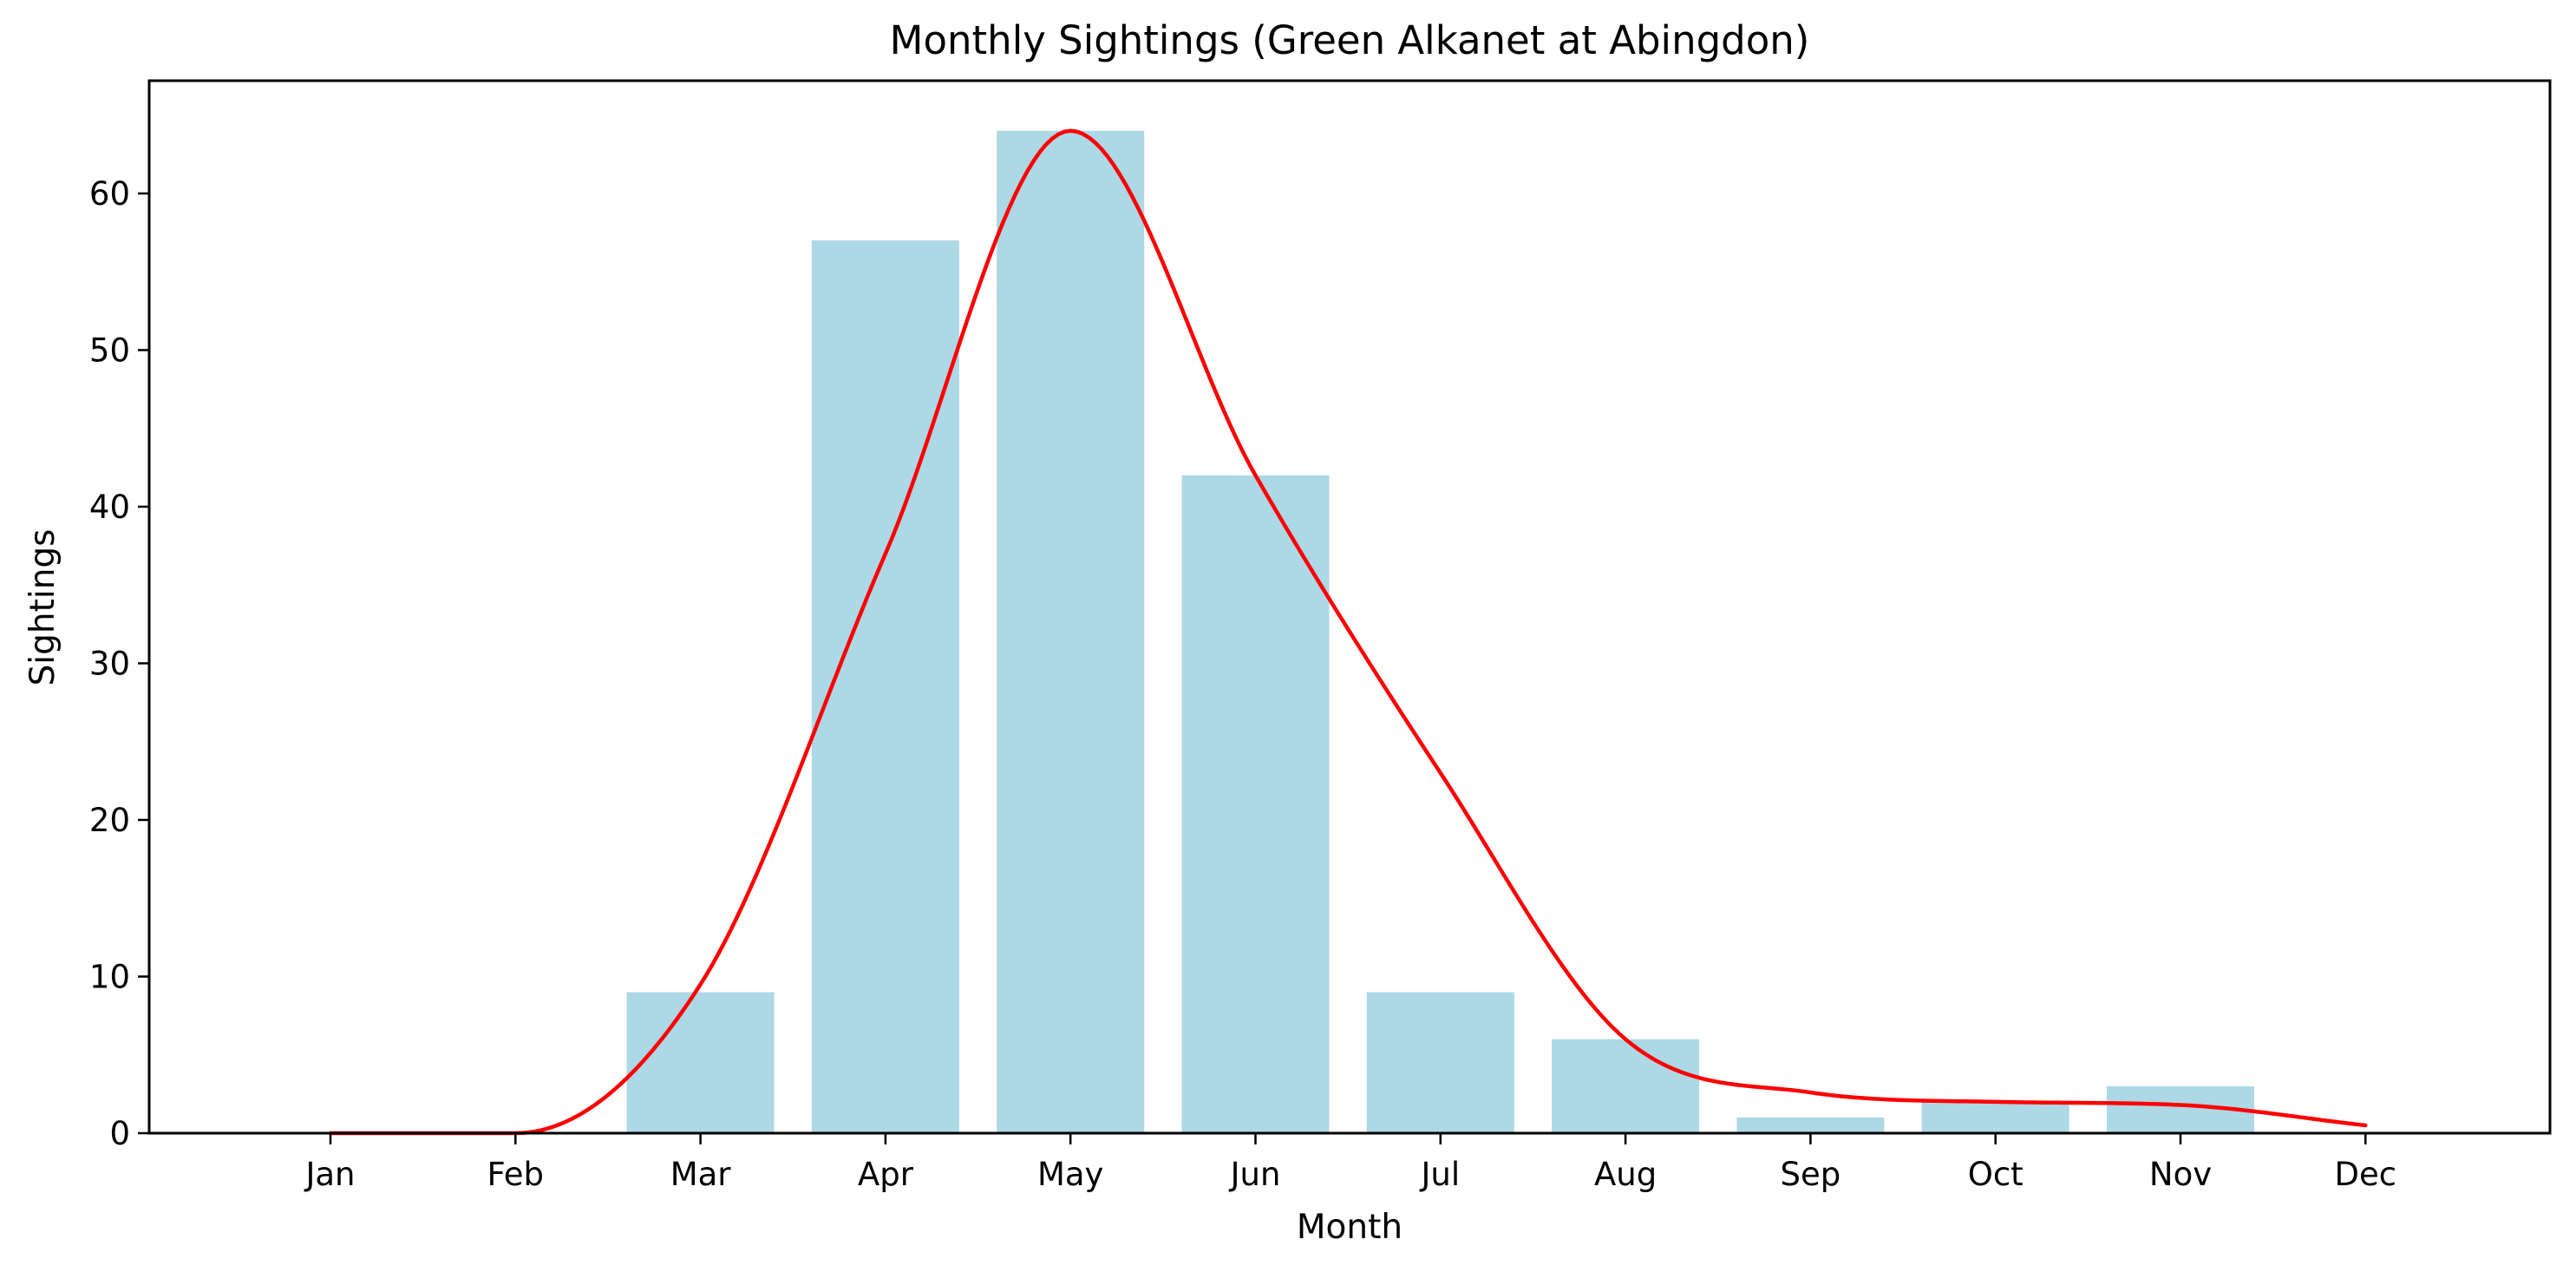 The width and height of the screenshot is (2576, 1272). Describe the element at coordinates (1440, 1062) in the screenshot. I see `bar-jul` at that location.